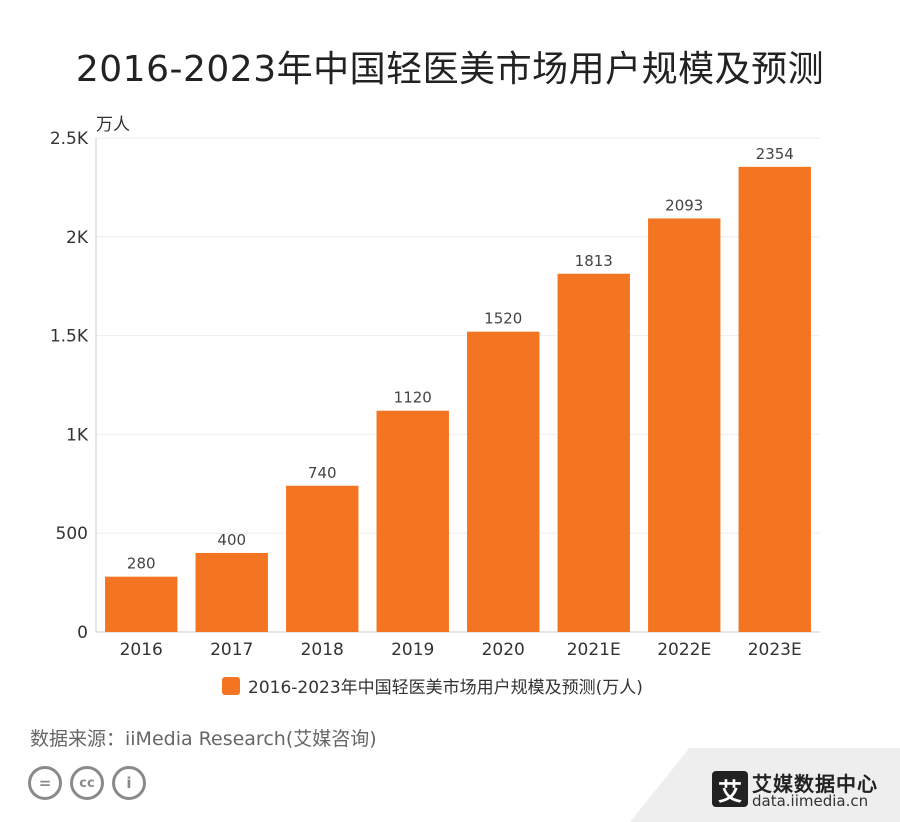 This screenshot has height=822, width=900. What do you see at coordinates (445, 688) in the screenshot?
I see `legend-label: 2016-2023年中国轻医美市场用户规模及预测(万人)` at bounding box center [445, 688].